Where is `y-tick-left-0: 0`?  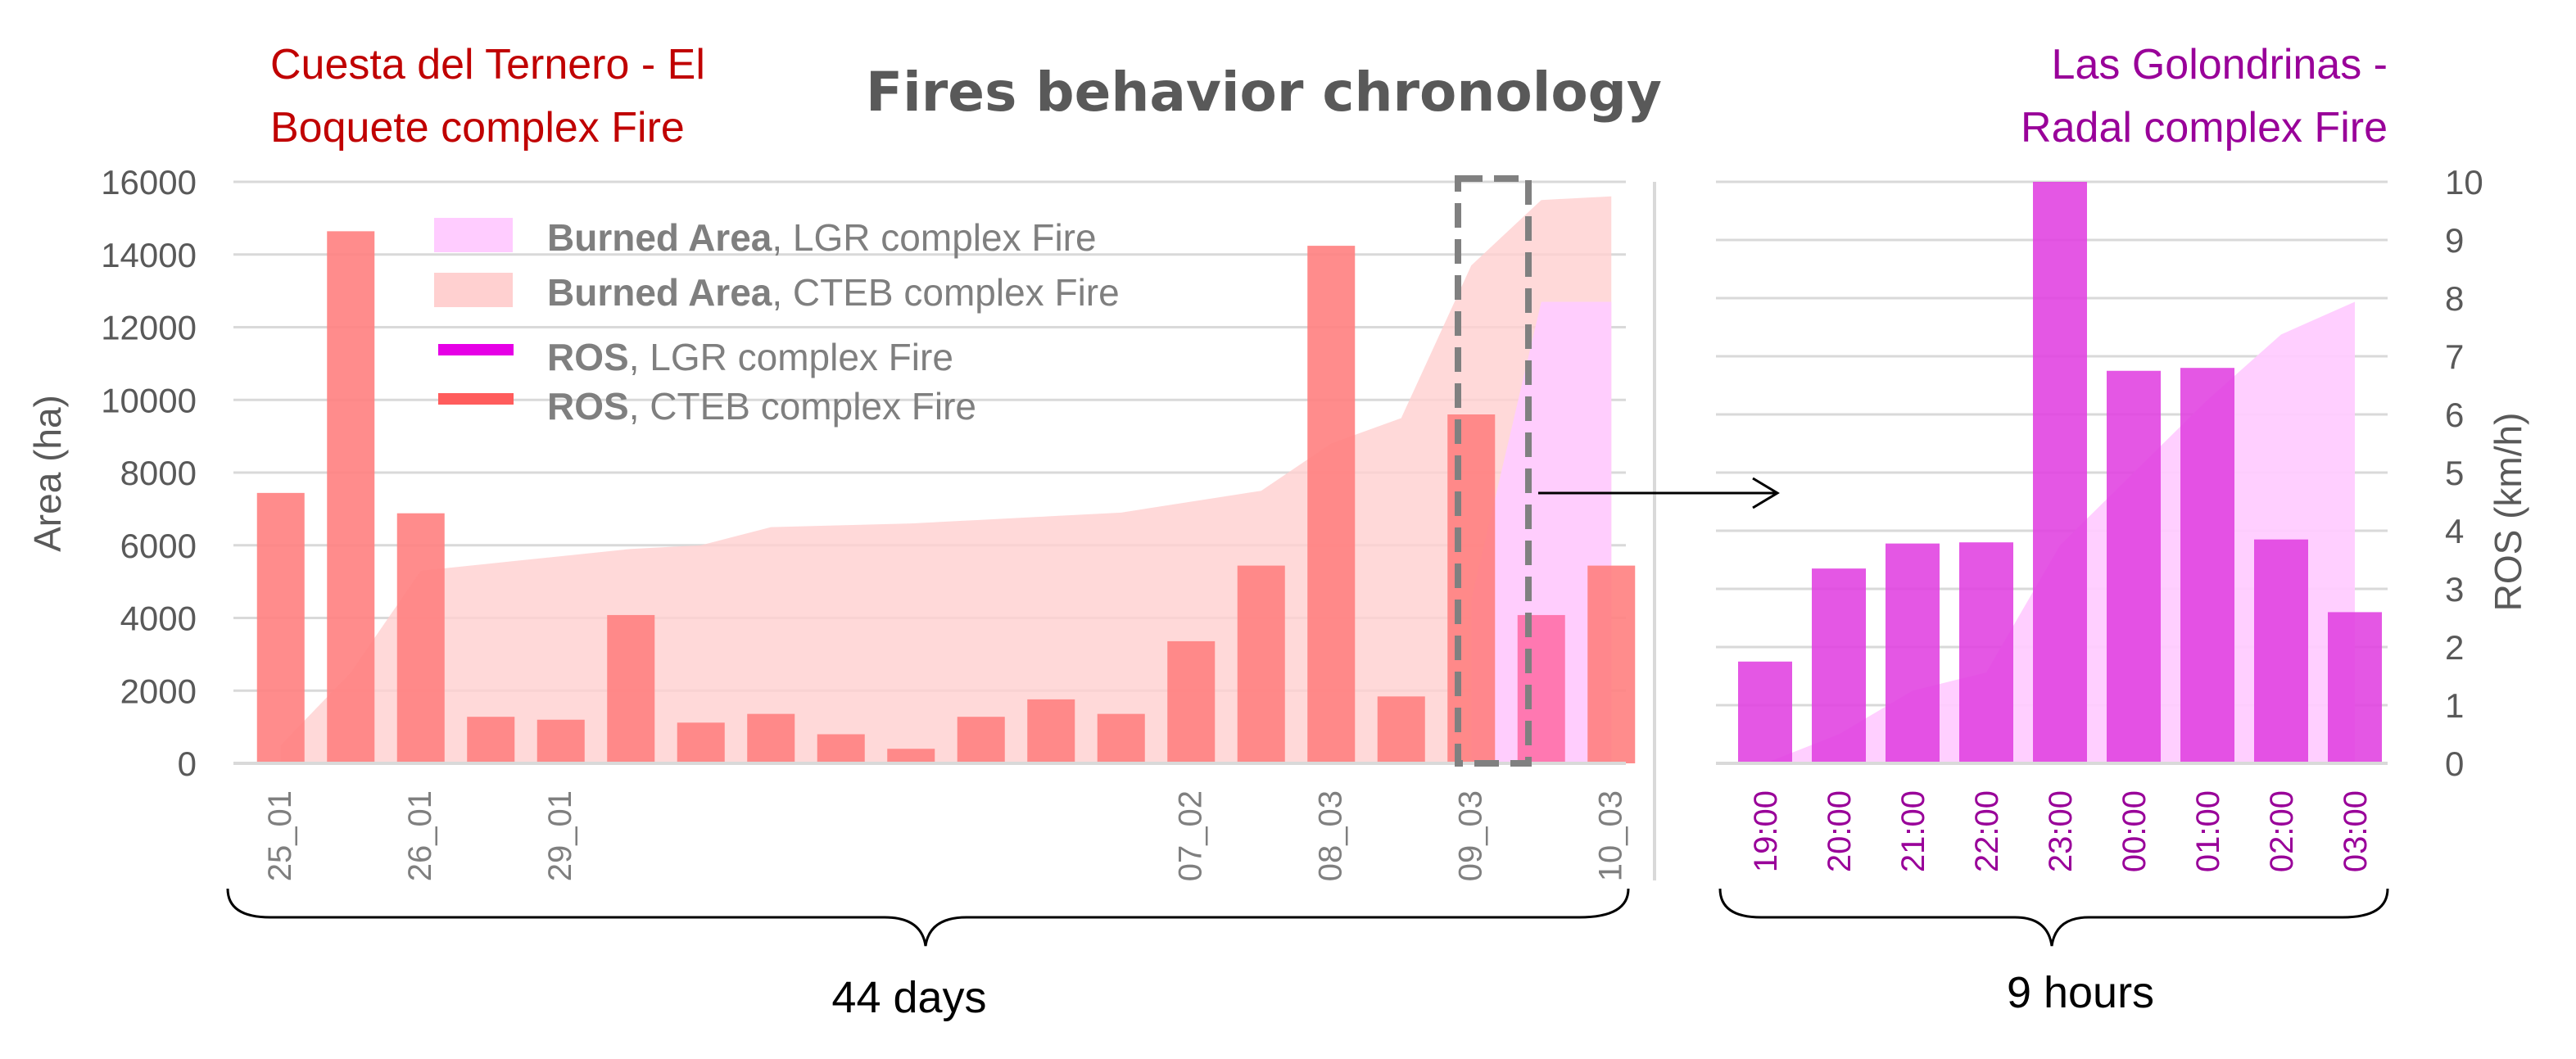 y-tick-left-0: 0 is located at coordinates (187, 763).